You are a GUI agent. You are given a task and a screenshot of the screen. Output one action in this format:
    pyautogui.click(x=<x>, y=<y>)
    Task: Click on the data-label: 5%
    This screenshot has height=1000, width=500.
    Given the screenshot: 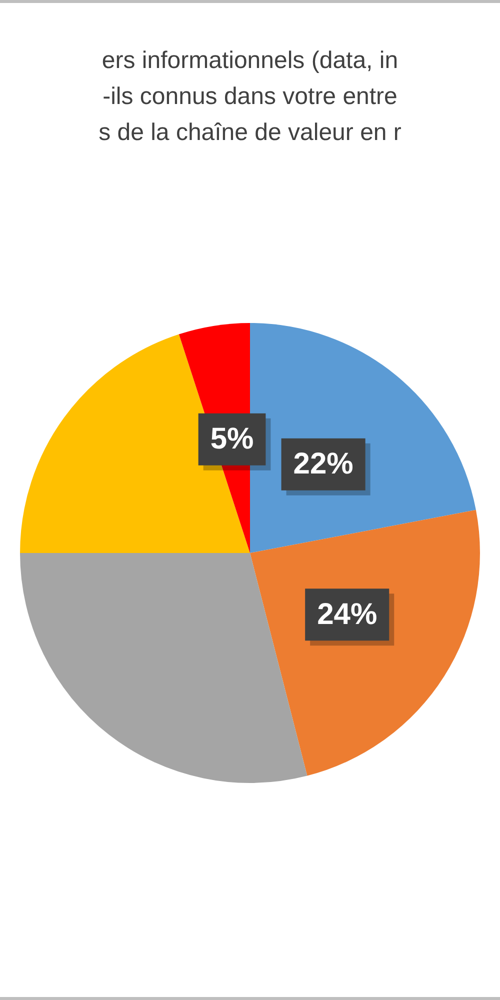 What is the action you would take?
    pyautogui.click(x=232, y=439)
    